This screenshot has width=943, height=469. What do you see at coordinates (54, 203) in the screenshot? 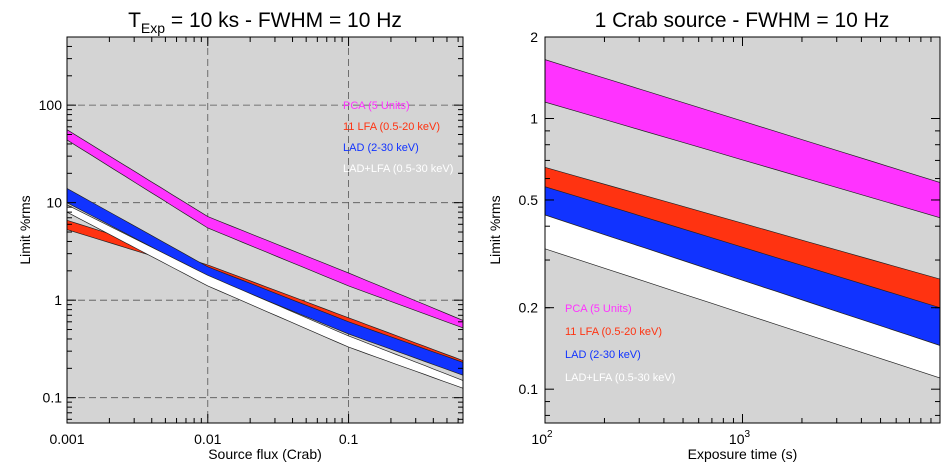
I see `y-tick-label: 10` at bounding box center [54, 203].